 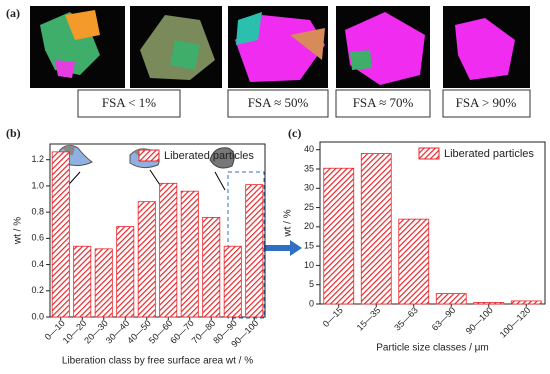 I want to click on y-tick-label: 0.4, so click(x=37, y=264).